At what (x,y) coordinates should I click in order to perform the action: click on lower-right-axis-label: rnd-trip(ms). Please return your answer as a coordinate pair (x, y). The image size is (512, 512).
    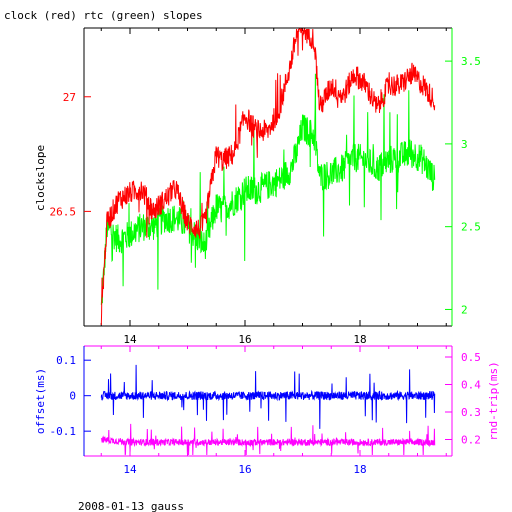
    Looking at the image, I should click on (493, 400).